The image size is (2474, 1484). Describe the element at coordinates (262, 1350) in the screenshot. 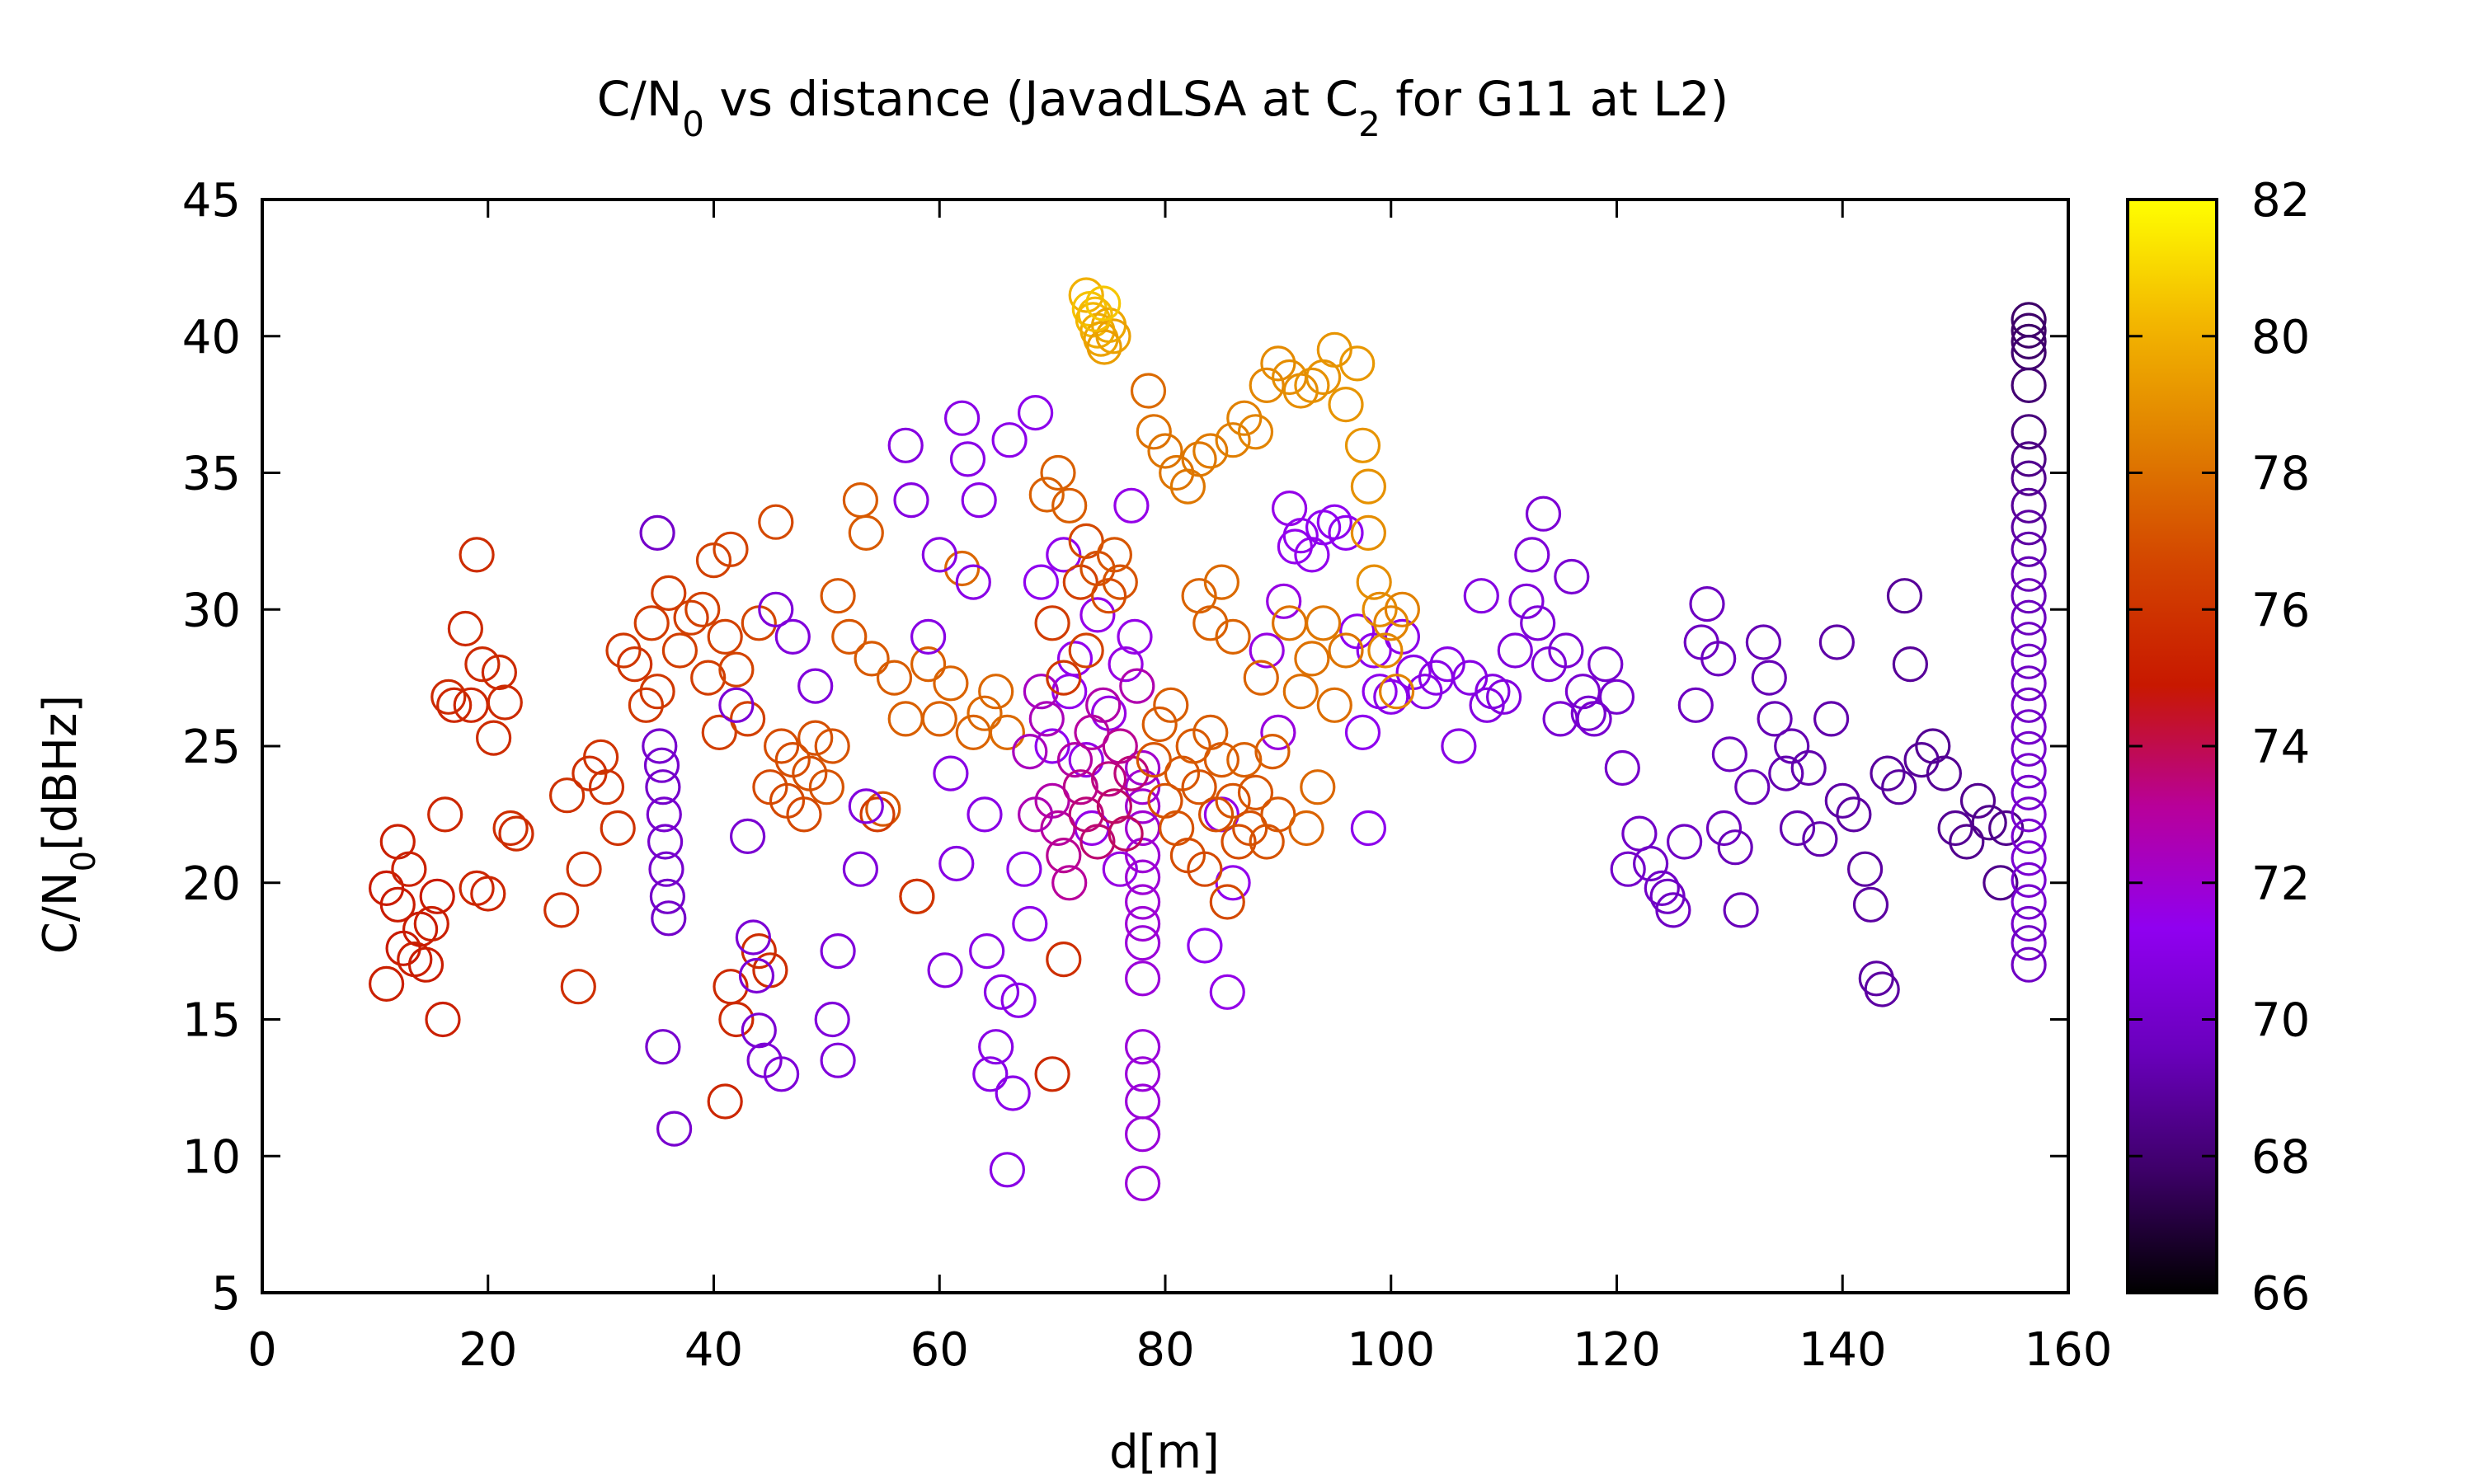

I see `x-tick-label: 0` at that location.